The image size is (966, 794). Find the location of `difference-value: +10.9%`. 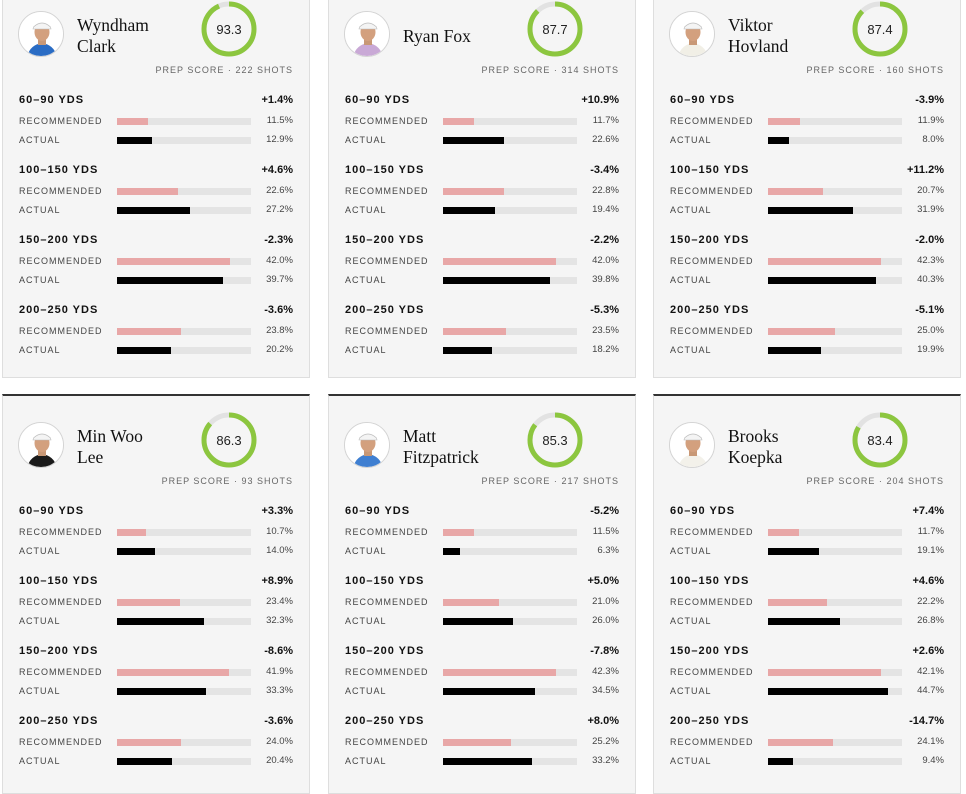

difference-value: +10.9% is located at coordinates (600, 100).